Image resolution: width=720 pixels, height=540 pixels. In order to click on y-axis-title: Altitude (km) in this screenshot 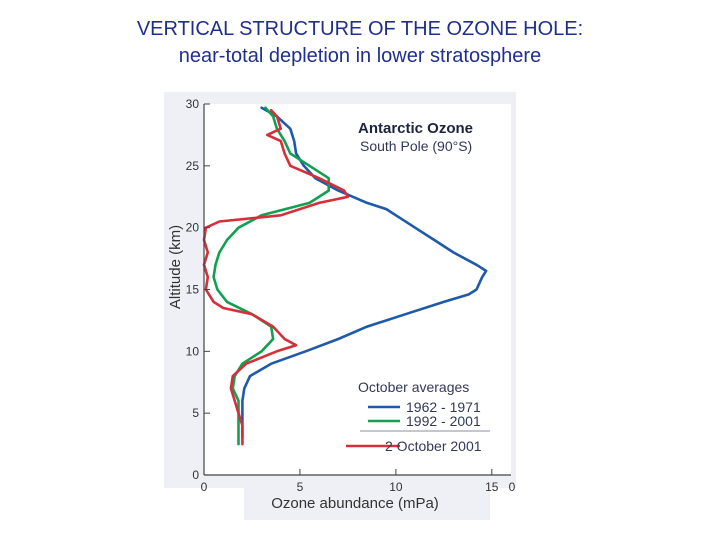, I will do `click(175, 267)`.